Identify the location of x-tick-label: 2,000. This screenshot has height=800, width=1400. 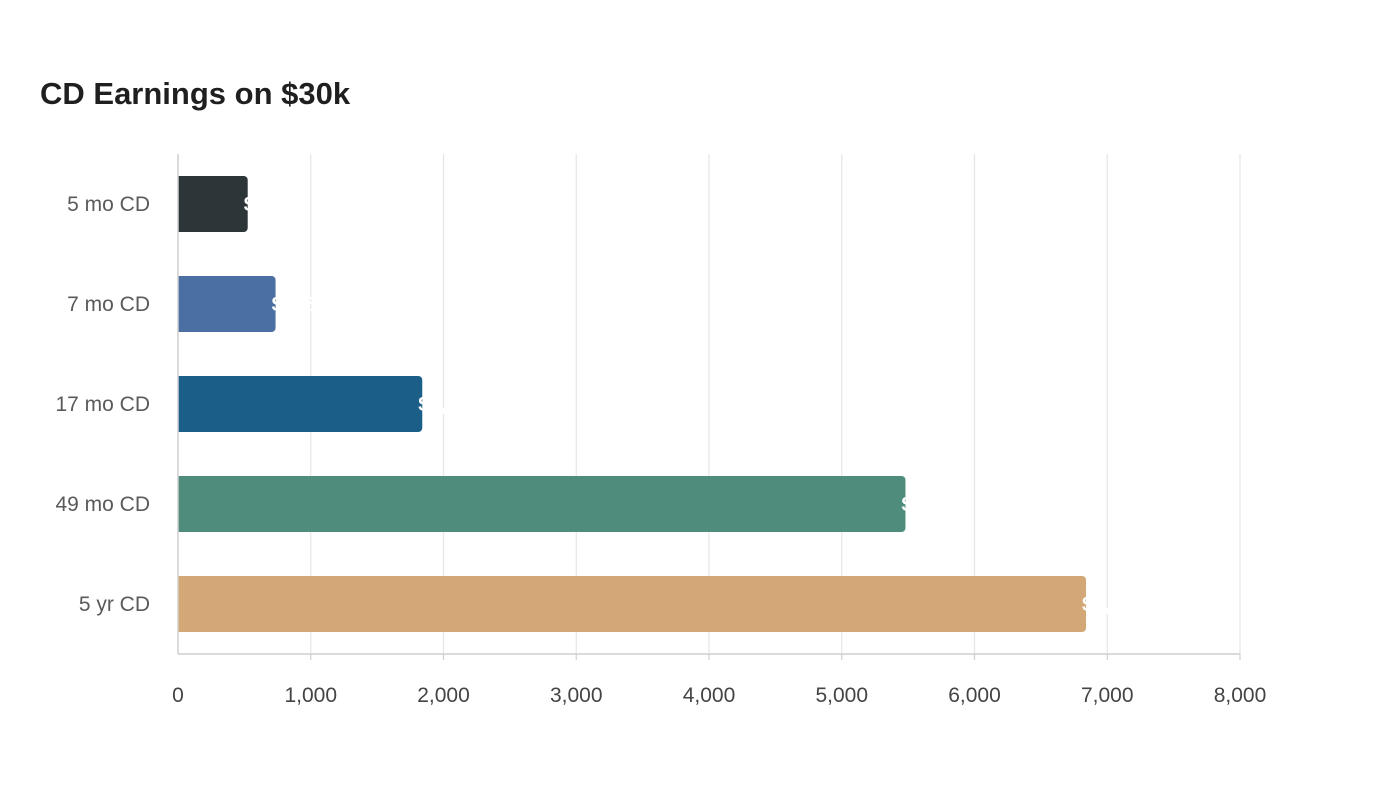
(443, 695).